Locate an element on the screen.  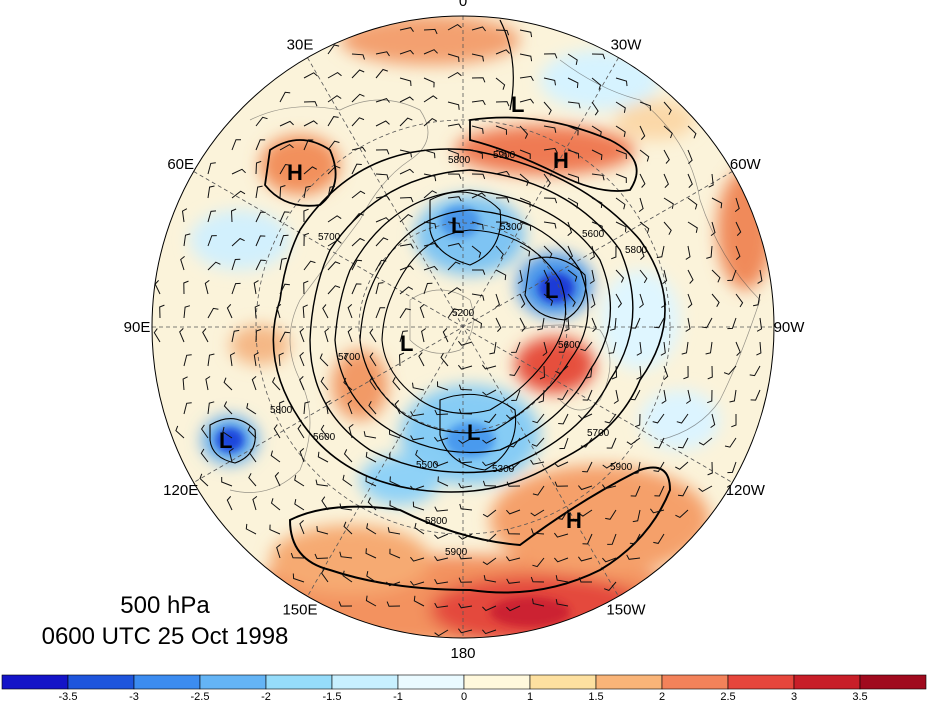
contour-label: 5700 is located at coordinates (329, 237).